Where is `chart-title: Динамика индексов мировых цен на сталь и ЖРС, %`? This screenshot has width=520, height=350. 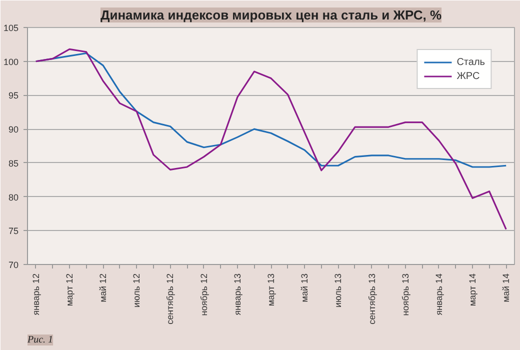
chart-title: Динамика индексов мировых цен на сталь и ЖРС, % is located at coordinates (271, 15).